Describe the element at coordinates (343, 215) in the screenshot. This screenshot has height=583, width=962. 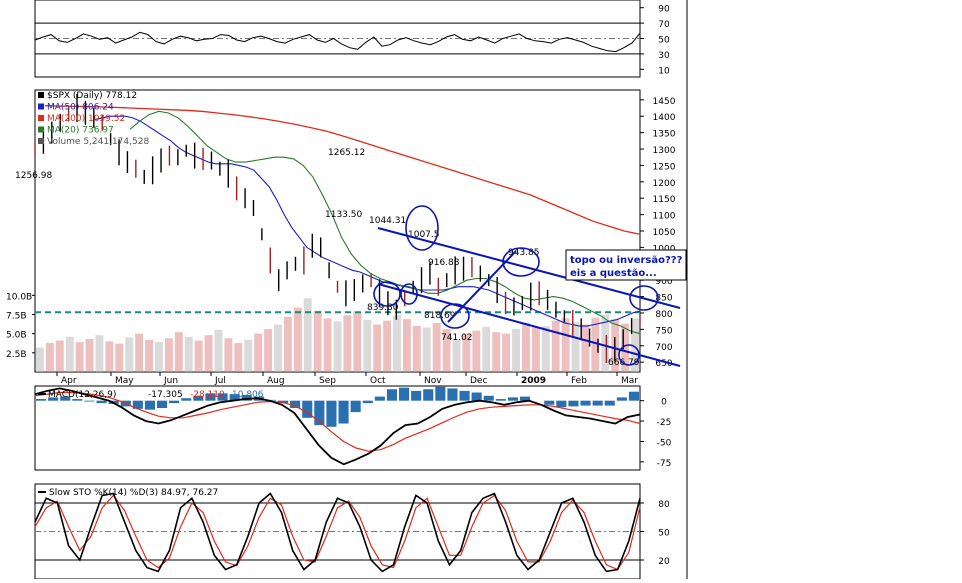
I see `price-annotation: 1133.50` at that location.